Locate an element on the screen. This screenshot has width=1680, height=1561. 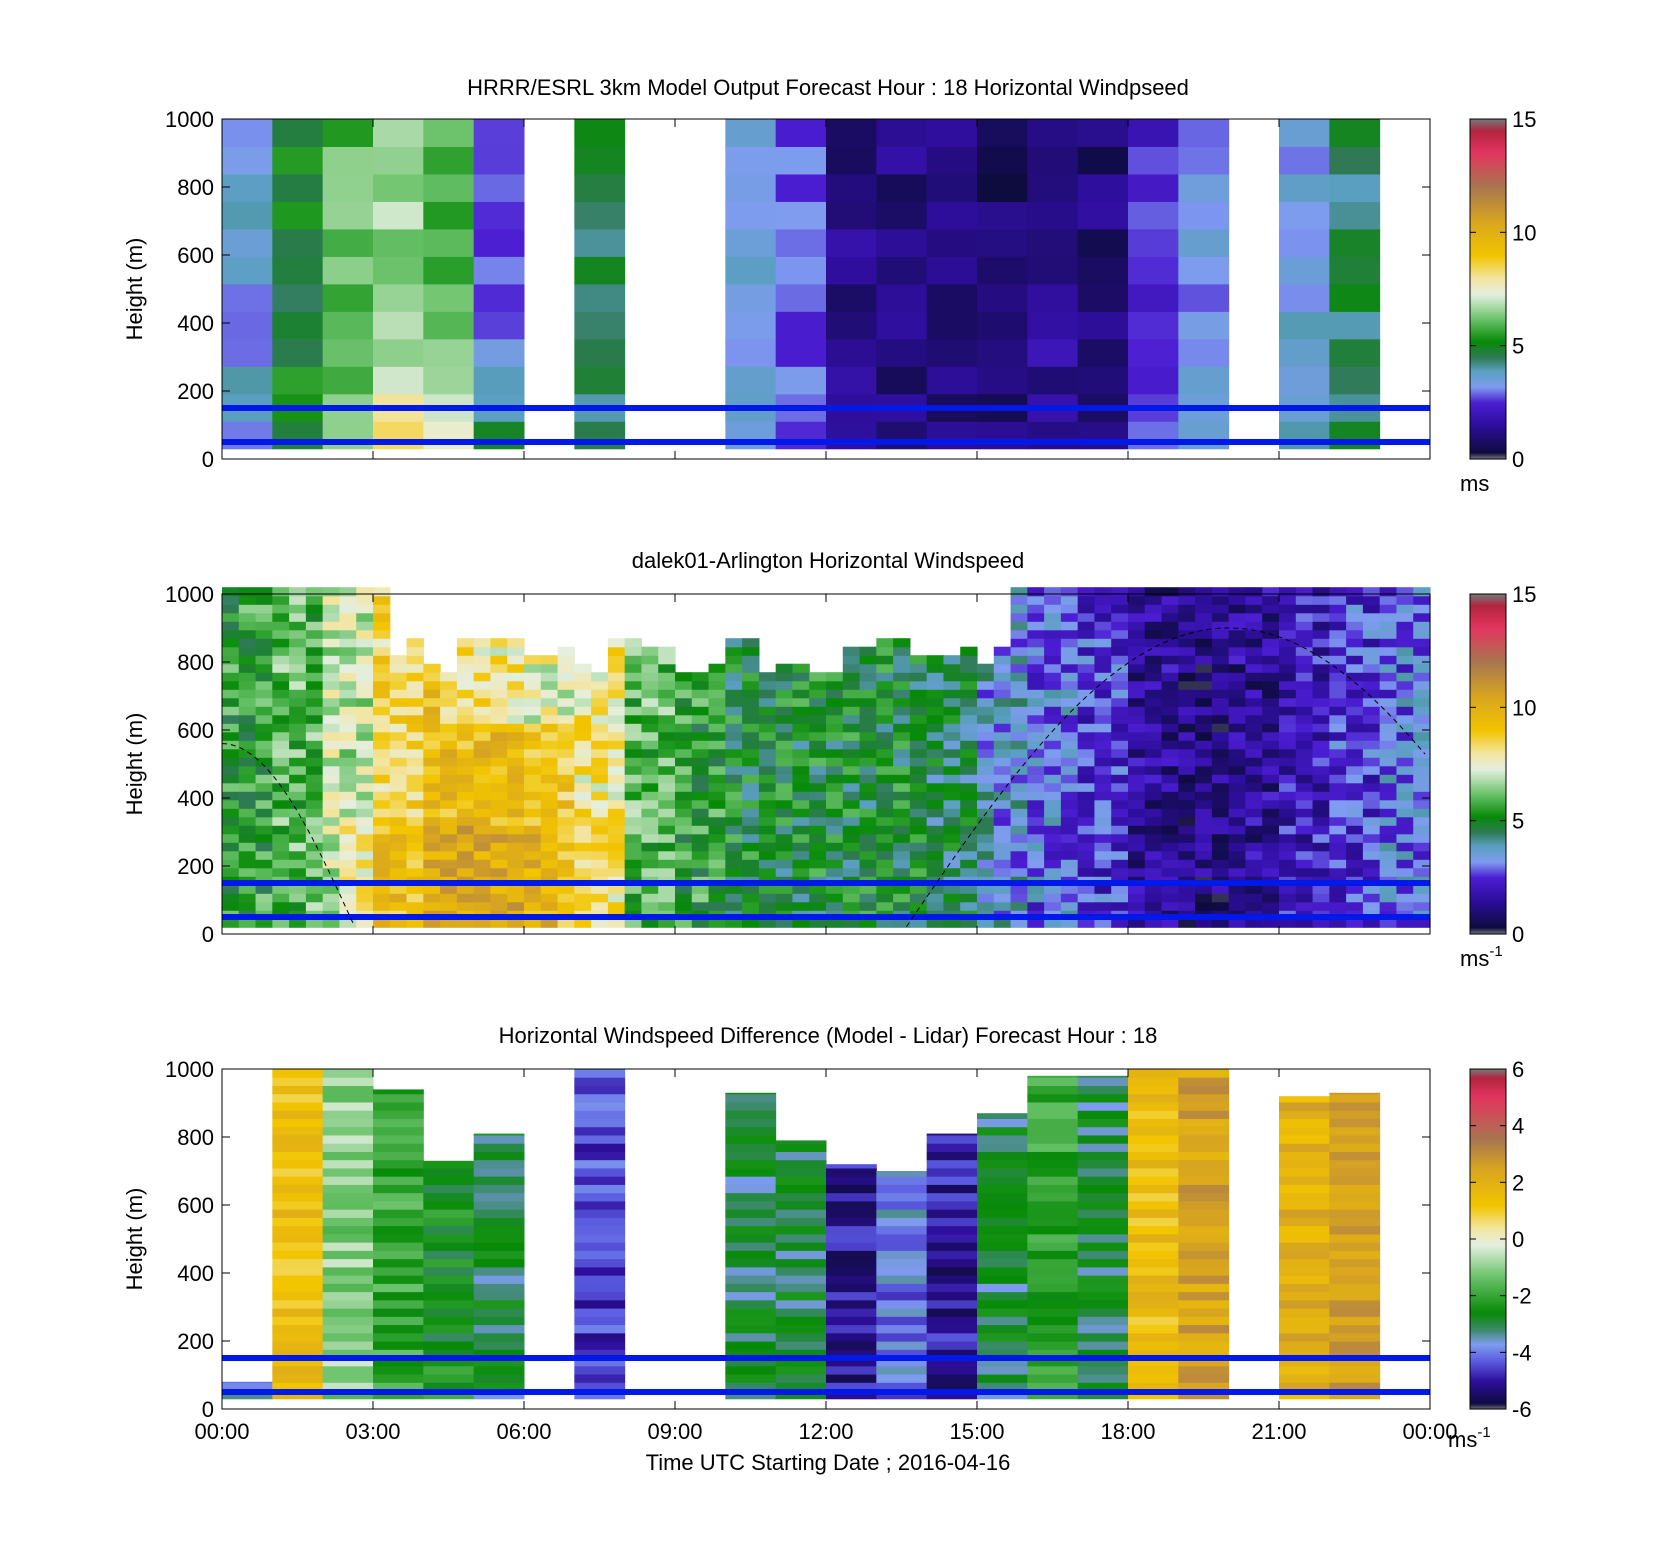
x-tick-label: 00:00 is located at coordinates (221, 1431).